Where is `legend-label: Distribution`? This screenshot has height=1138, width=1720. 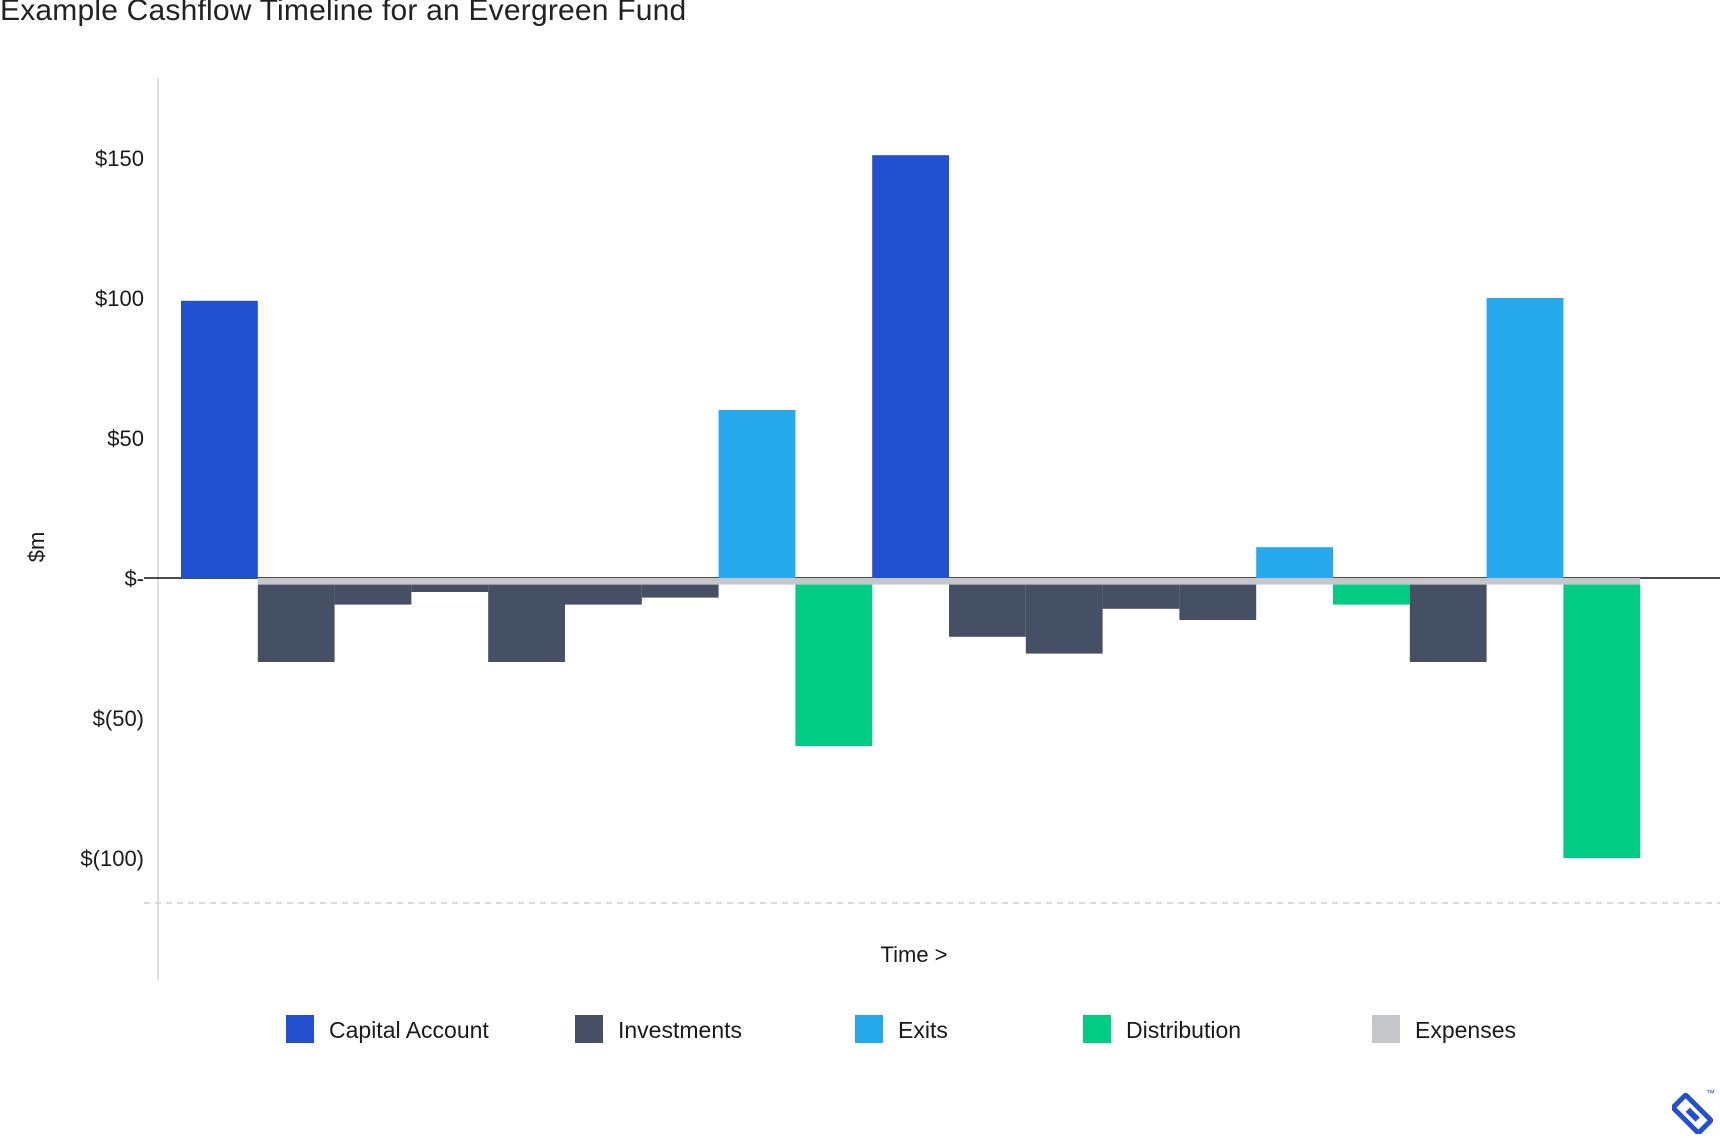 legend-label: Distribution is located at coordinates (1183, 1030).